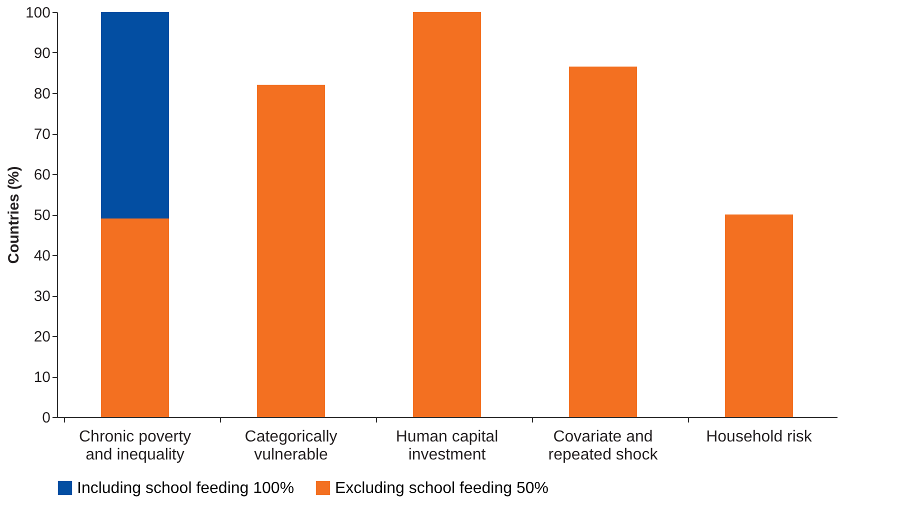 Image resolution: width=910 pixels, height=531 pixels. Describe the element at coordinates (291, 446) in the screenshot. I see `x-tick-label: Categorically vulnerable` at that location.